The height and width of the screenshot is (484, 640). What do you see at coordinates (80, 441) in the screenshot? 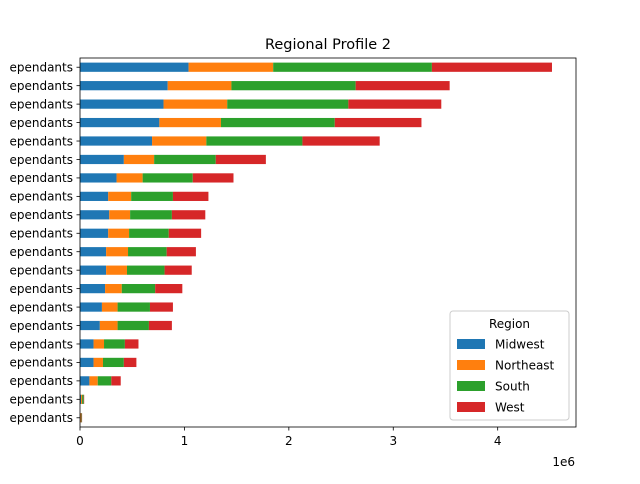
I see `x-tick-label-0: 0` at bounding box center [80, 441].